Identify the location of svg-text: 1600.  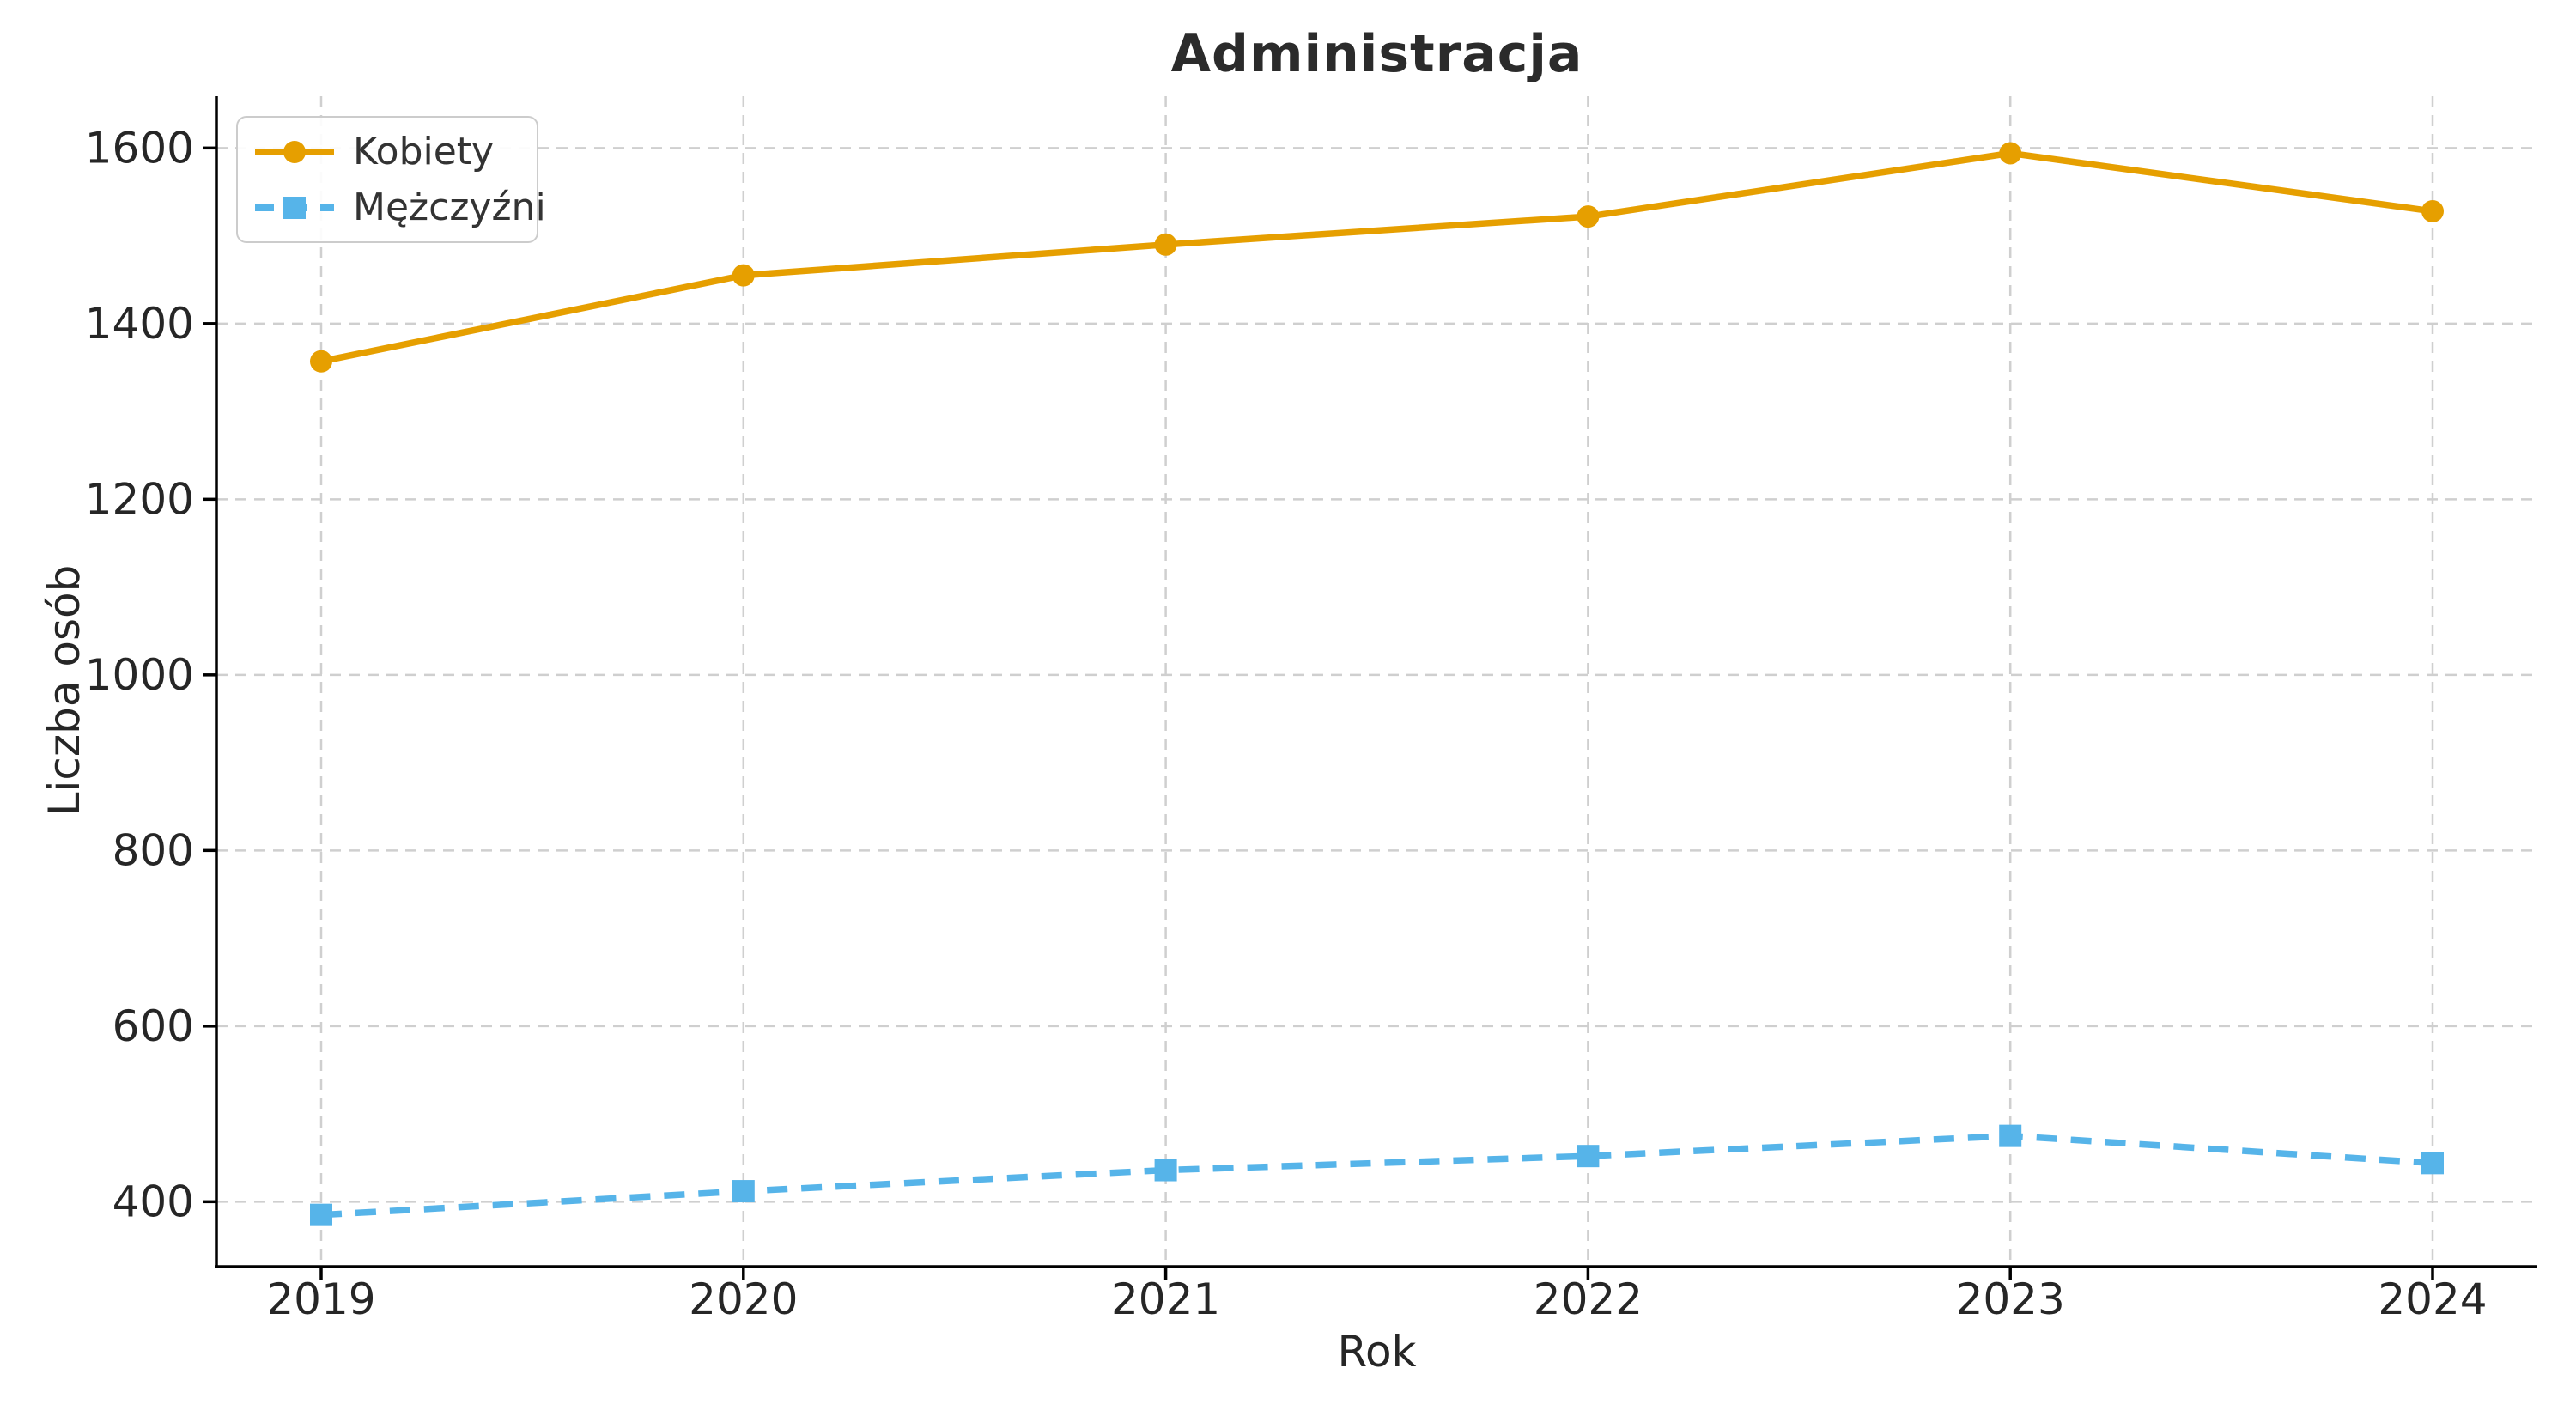
(139, 148).